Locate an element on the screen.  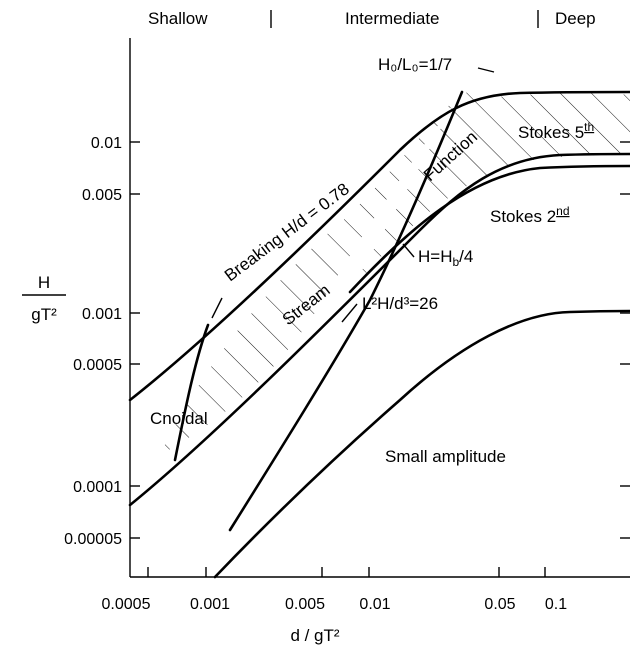
x-tick-0.005: 0.005 is located at coordinates (305, 604).